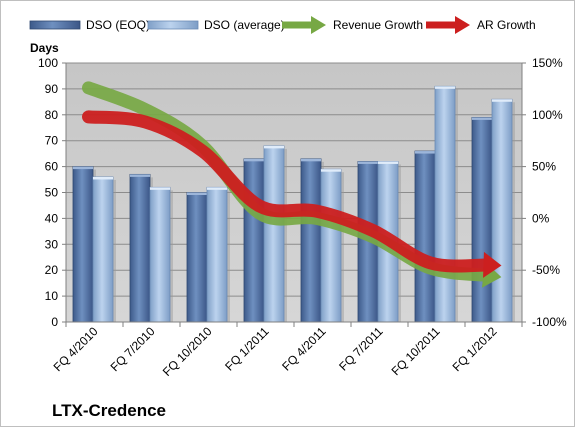  What do you see at coordinates (118, 25) in the screenshot?
I see `legend-label: DSO (EOQ)` at bounding box center [118, 25].